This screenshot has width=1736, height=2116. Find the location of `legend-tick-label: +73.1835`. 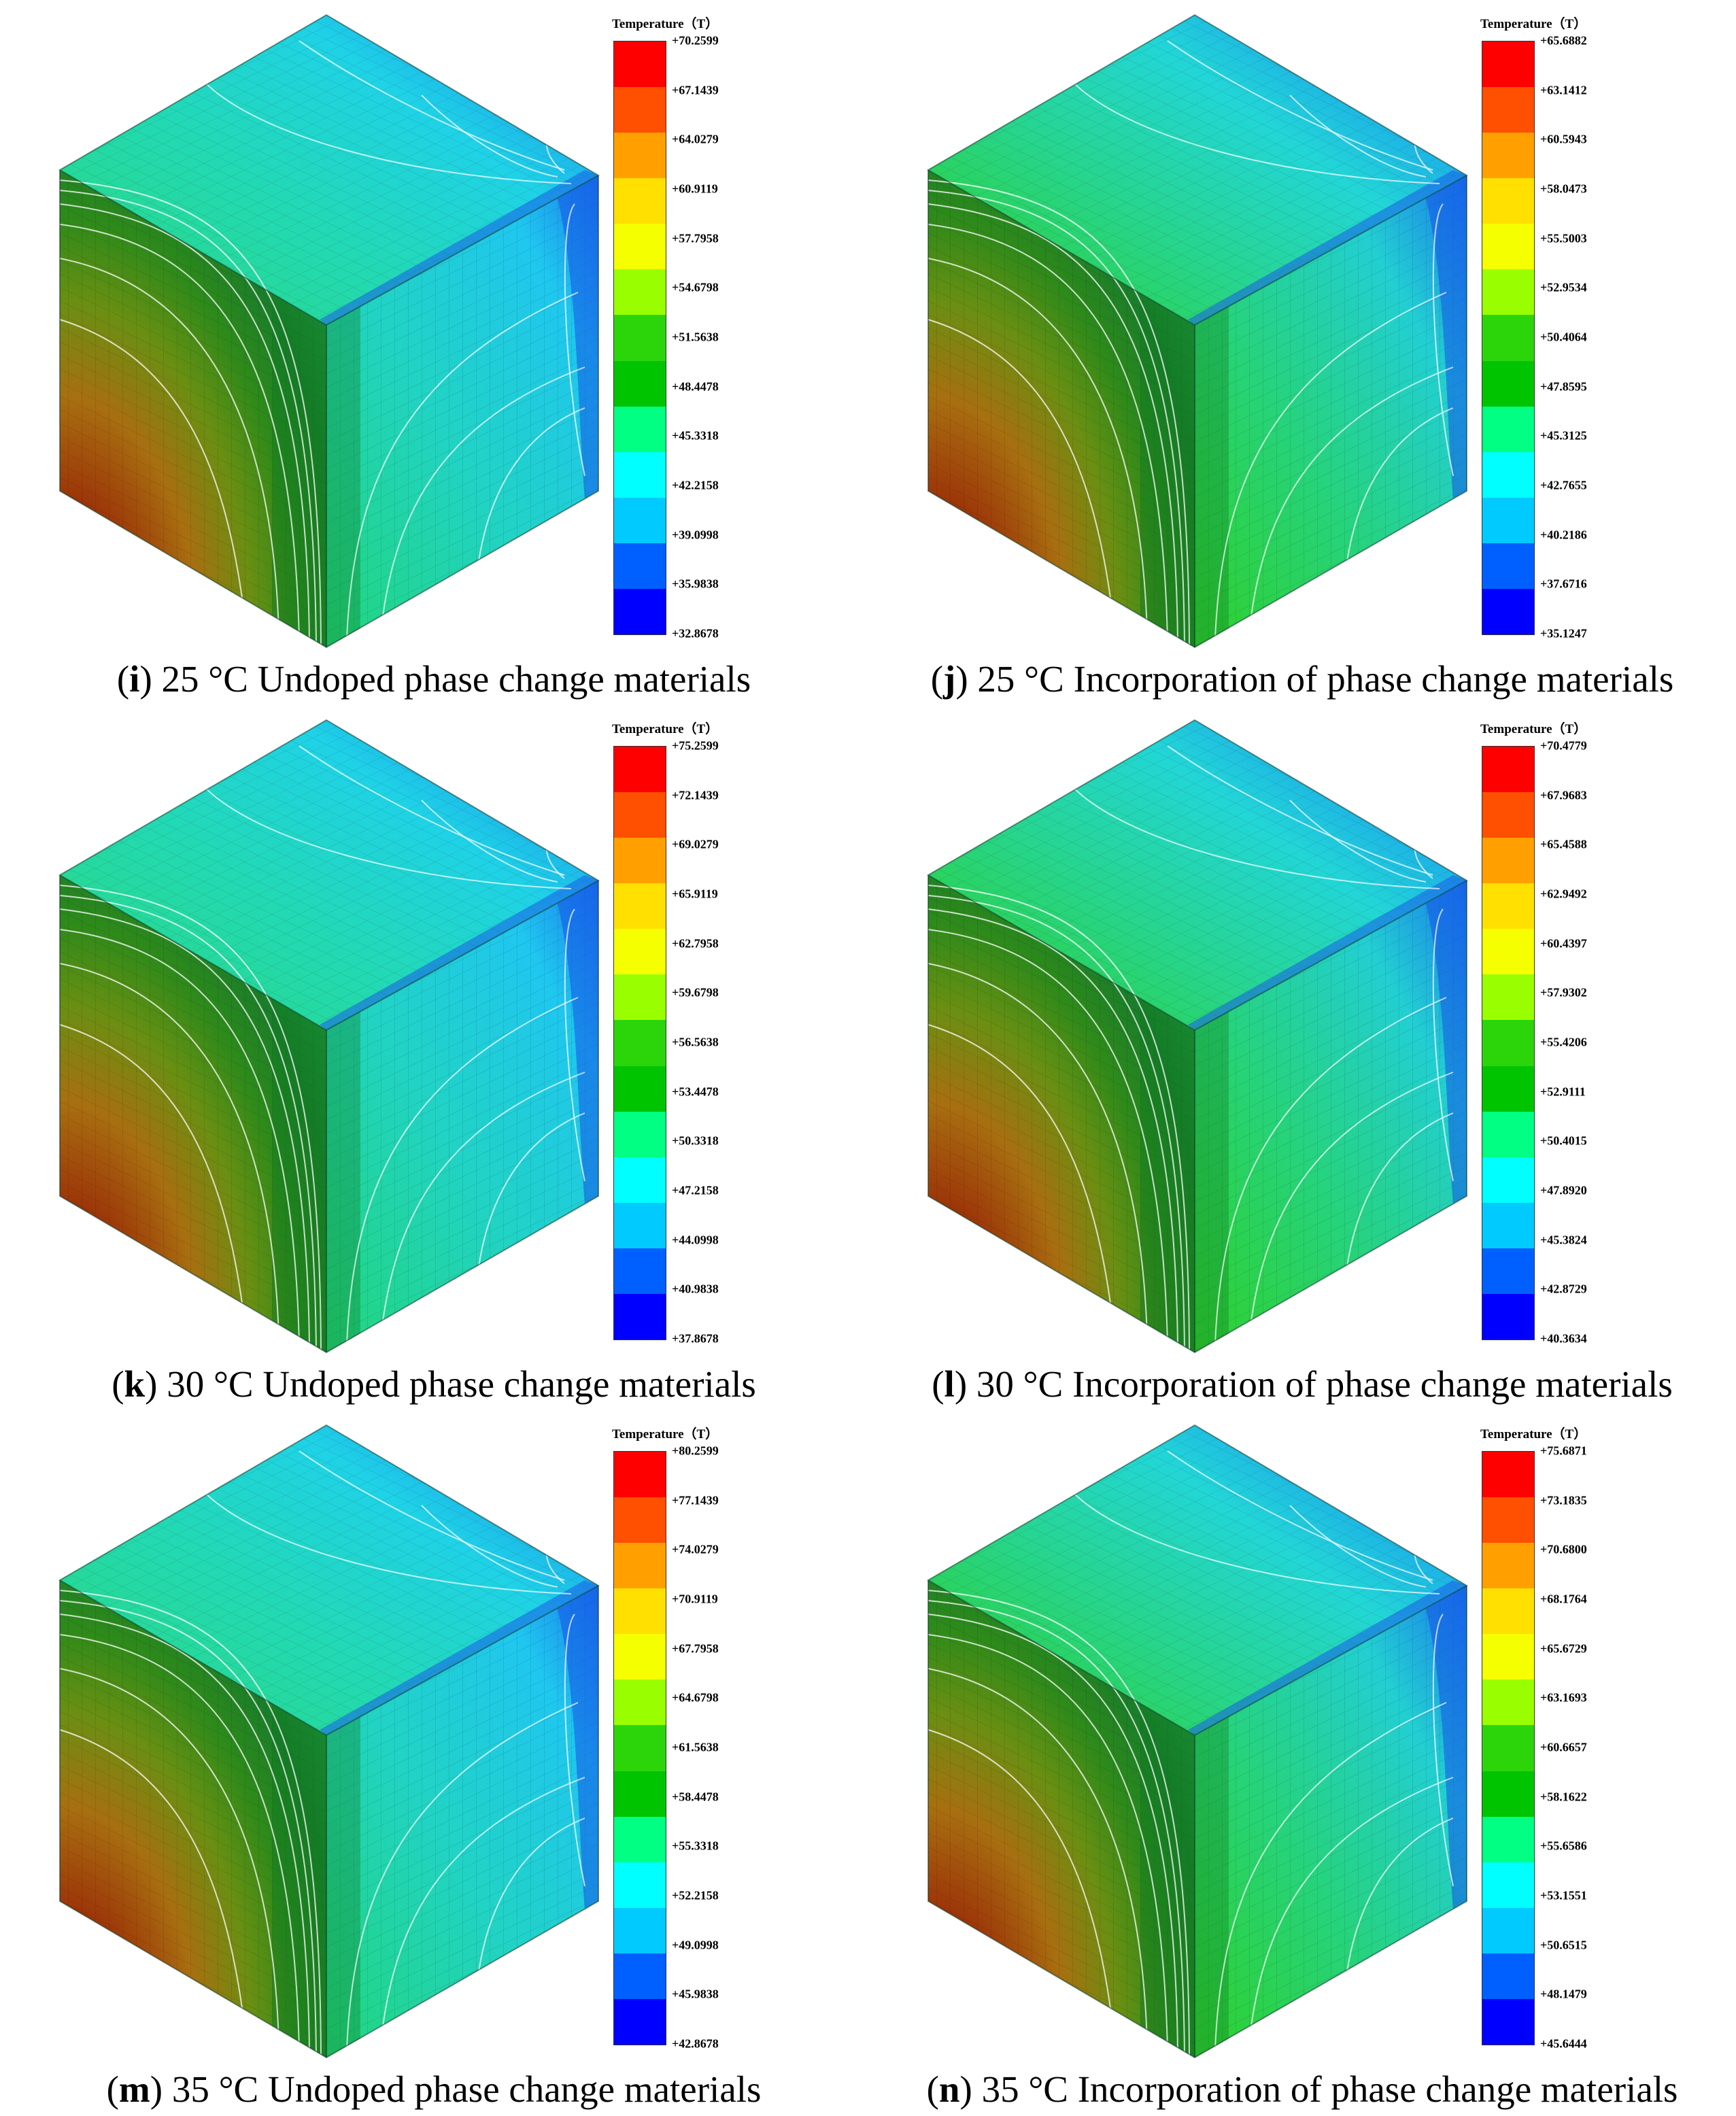

legend-tick-label: +73.1835 is located at coordinates (1563, 1500).